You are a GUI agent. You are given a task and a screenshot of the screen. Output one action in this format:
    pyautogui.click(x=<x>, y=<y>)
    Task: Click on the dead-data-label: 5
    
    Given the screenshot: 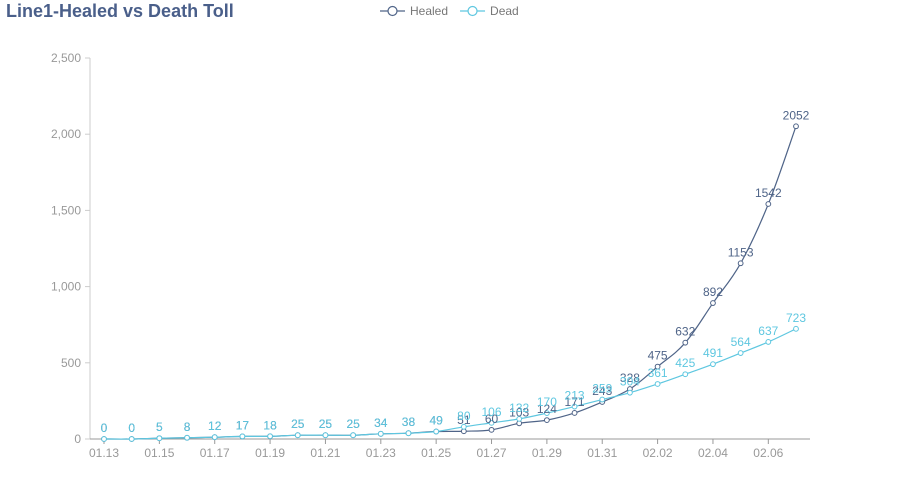 What is the action you would take?
    pyautogui.click(x=159, y=427)
    